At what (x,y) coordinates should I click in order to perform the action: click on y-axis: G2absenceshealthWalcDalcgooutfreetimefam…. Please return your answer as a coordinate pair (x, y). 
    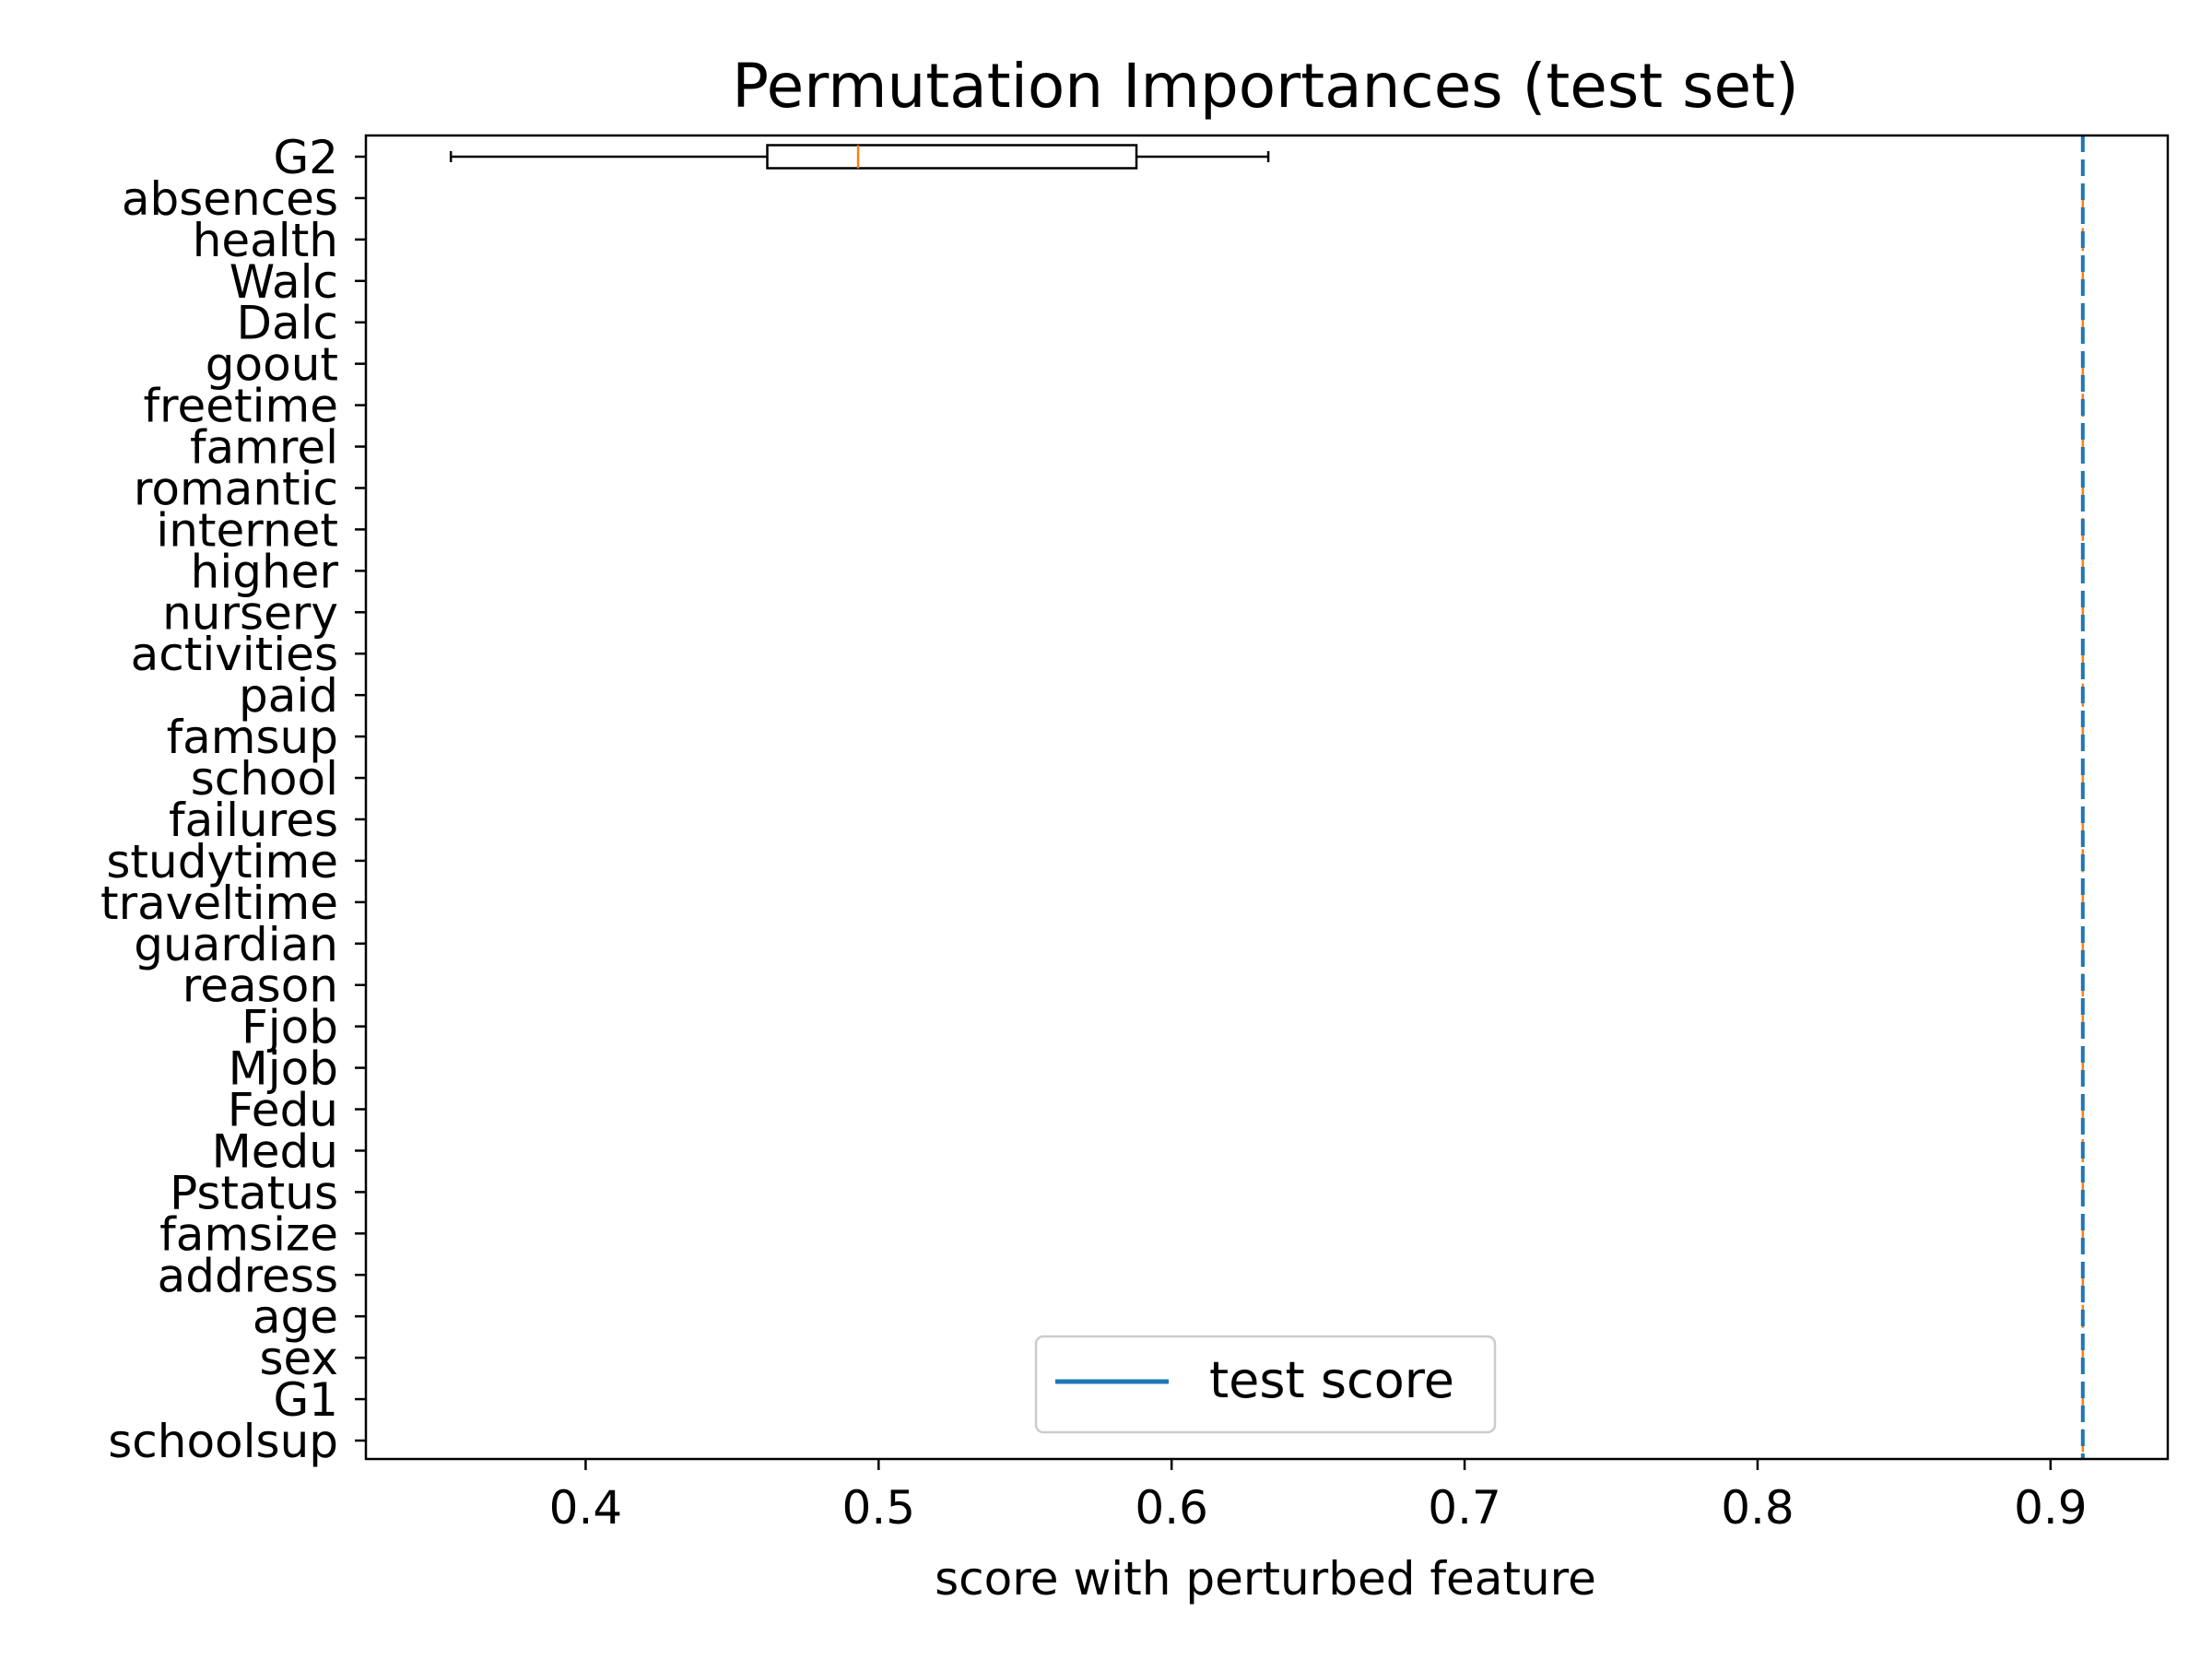
    Looking at the image, I should click on (233, 799).